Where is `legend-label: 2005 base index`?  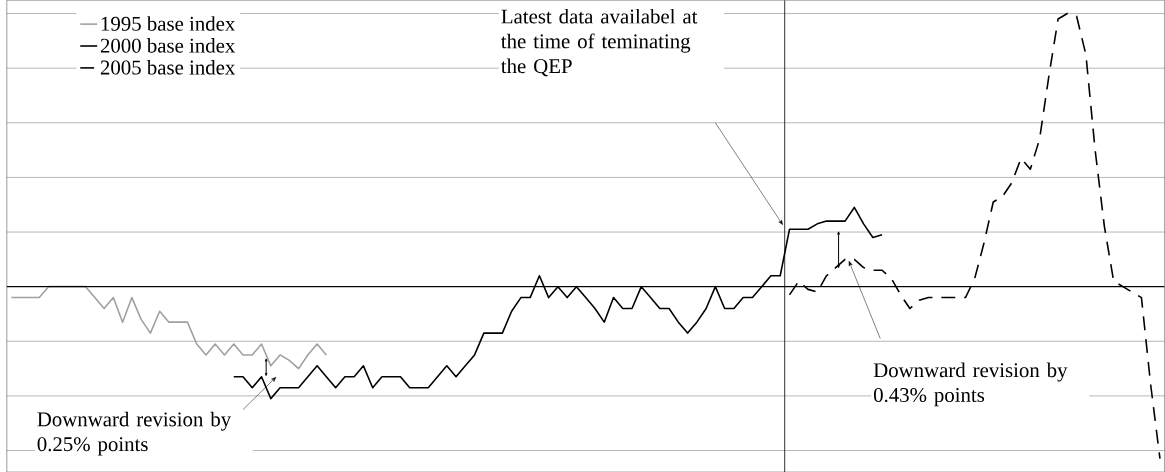
legend-label: 2005 base index is located at coordinates (168, 67).